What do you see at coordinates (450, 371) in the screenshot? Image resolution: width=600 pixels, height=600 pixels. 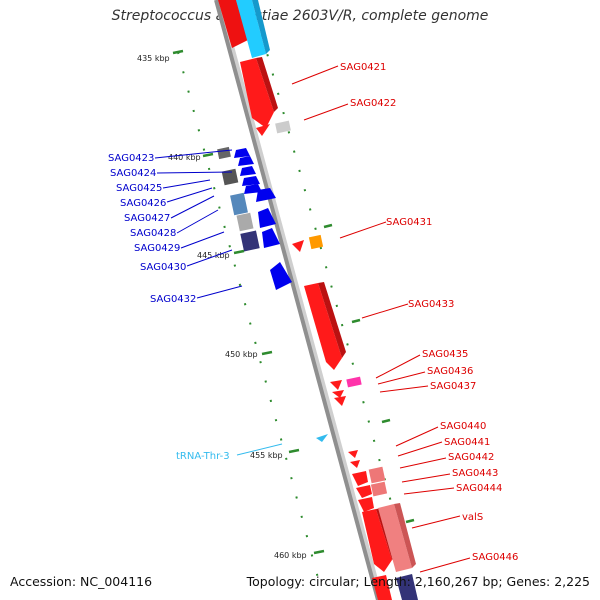 I see `gene-label: SAG0436` at bounding box center [450, 371].